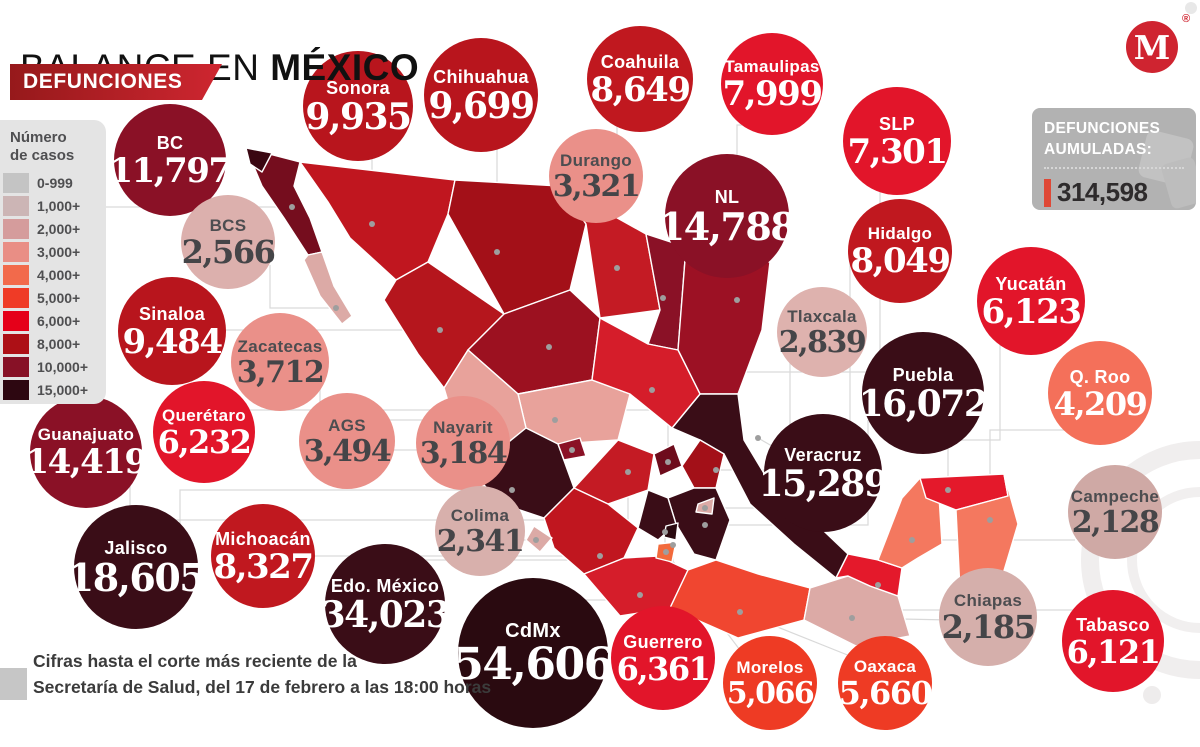 Image resolution: width=1200 pixels, height=747 pixels. I want to click on legend-label: 15,000+, so click(62, 390).